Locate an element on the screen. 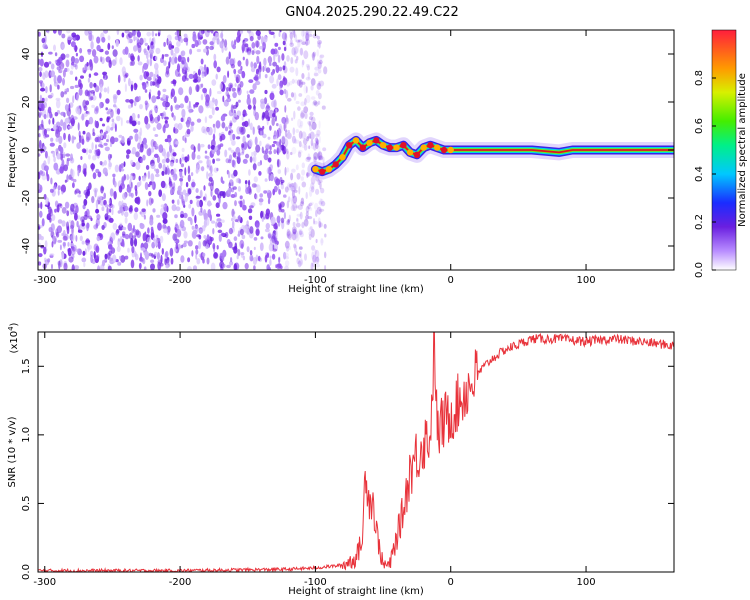  x-tick-label: -100 is located at coordinates (315, 582).